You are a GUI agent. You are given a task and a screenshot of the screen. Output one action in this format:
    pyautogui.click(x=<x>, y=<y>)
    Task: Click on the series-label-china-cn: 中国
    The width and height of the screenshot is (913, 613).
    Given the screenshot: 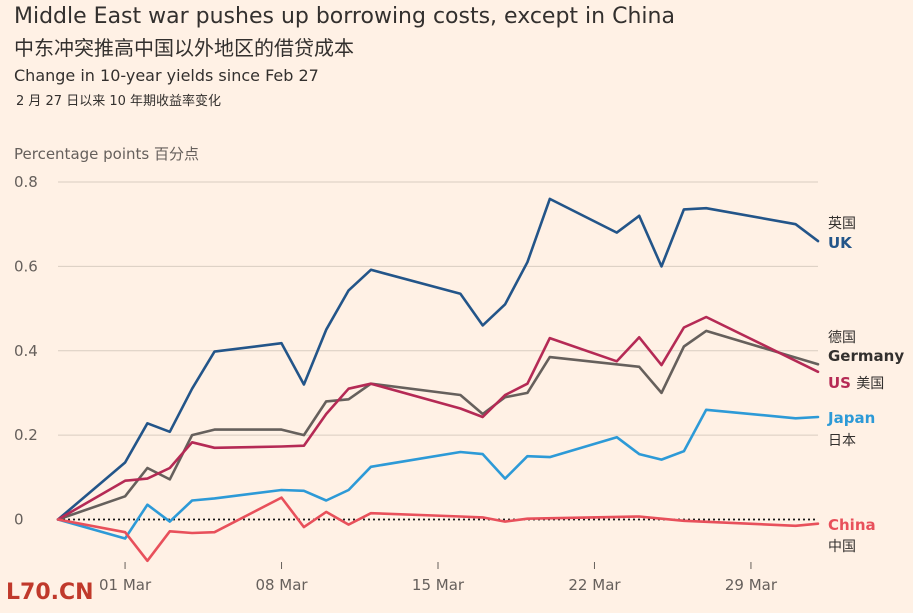 What is the action you would take?
    pyautogui.click(x=842, y=547)
    